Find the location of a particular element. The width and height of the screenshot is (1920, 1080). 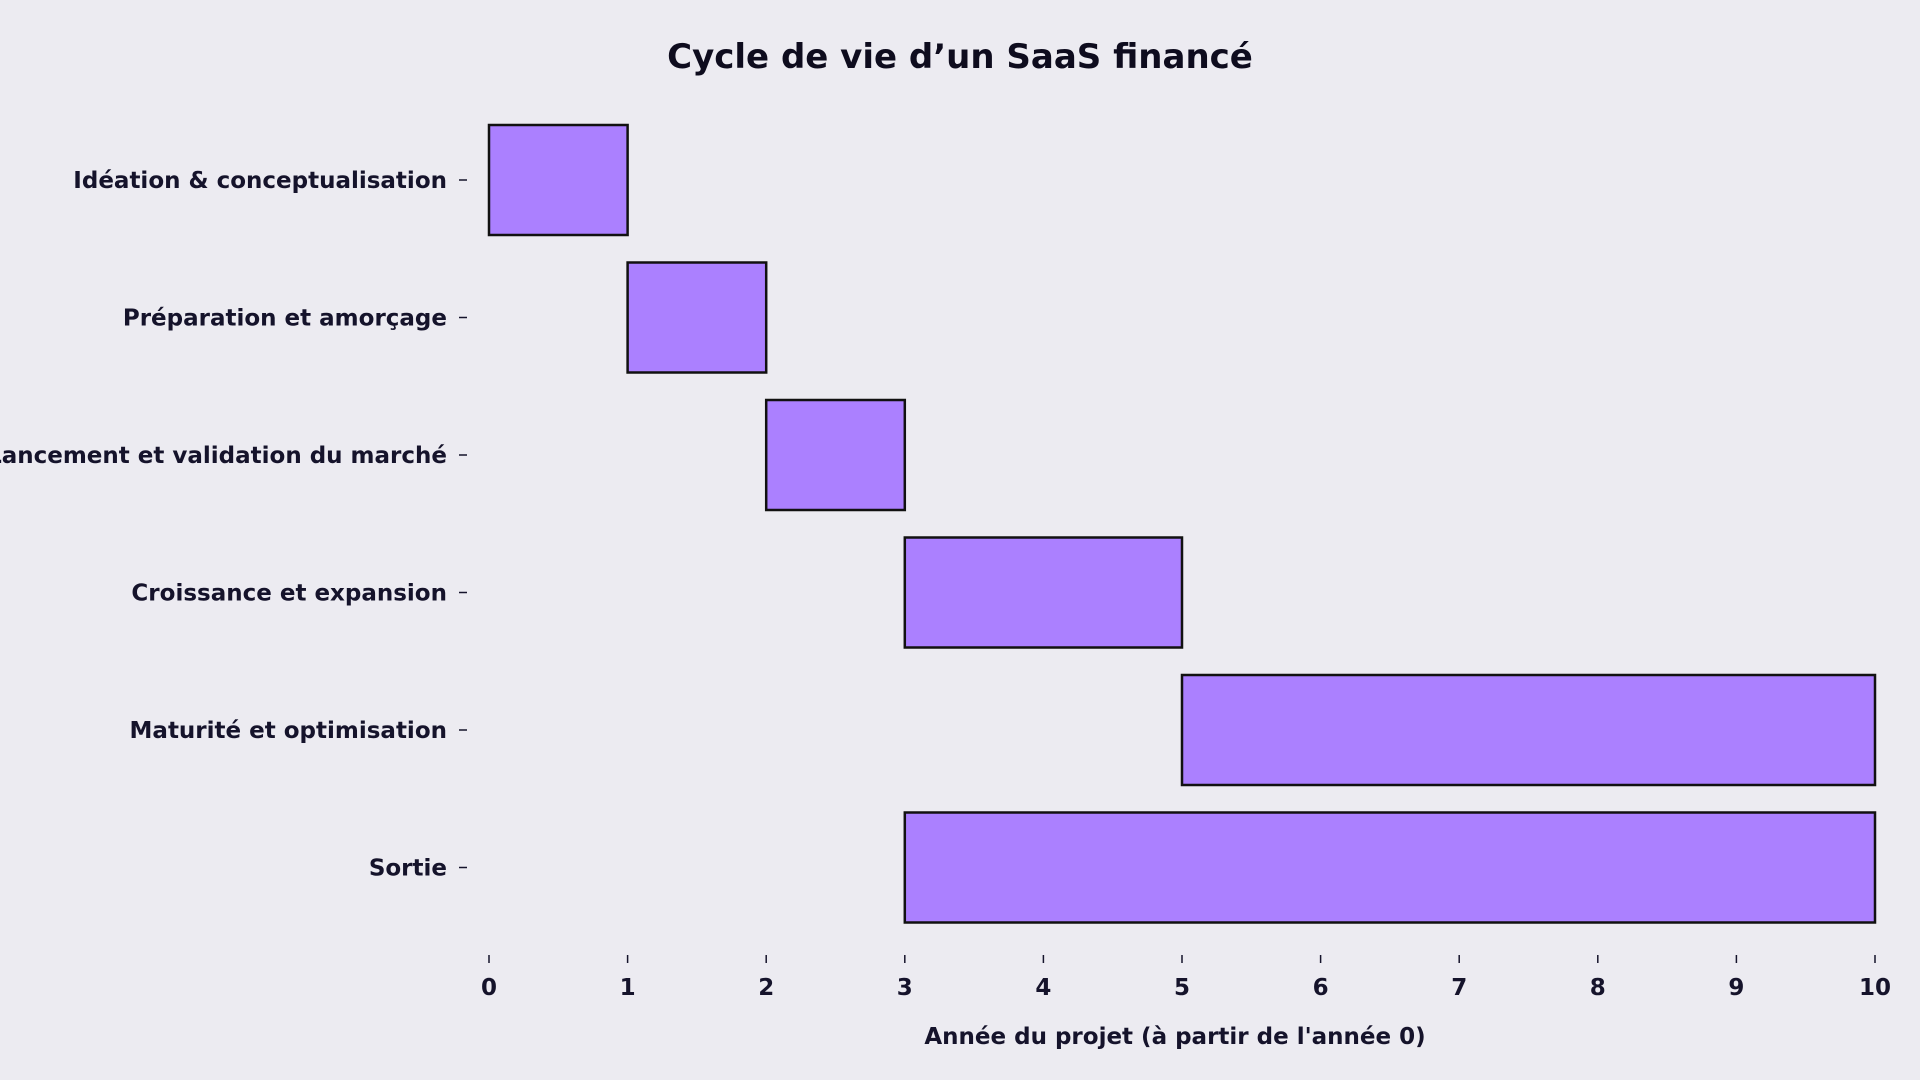

x-tick-label-10: 10 is located at coordinates (1875, 988).